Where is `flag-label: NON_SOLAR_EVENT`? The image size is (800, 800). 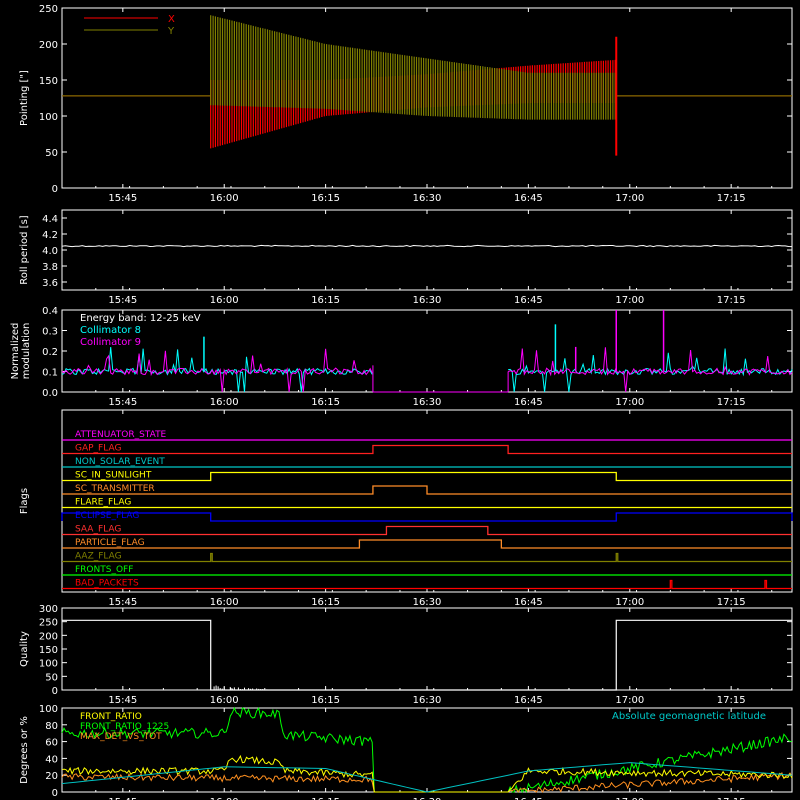
flag-label: NON_SOLAR_EVENT is located at coordinates (120, 462).